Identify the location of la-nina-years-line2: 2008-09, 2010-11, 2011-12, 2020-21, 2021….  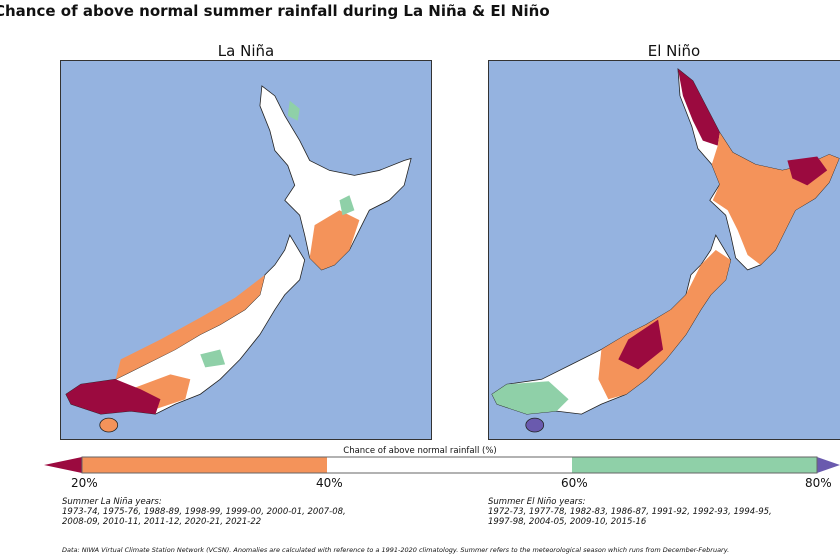
(162, 522).